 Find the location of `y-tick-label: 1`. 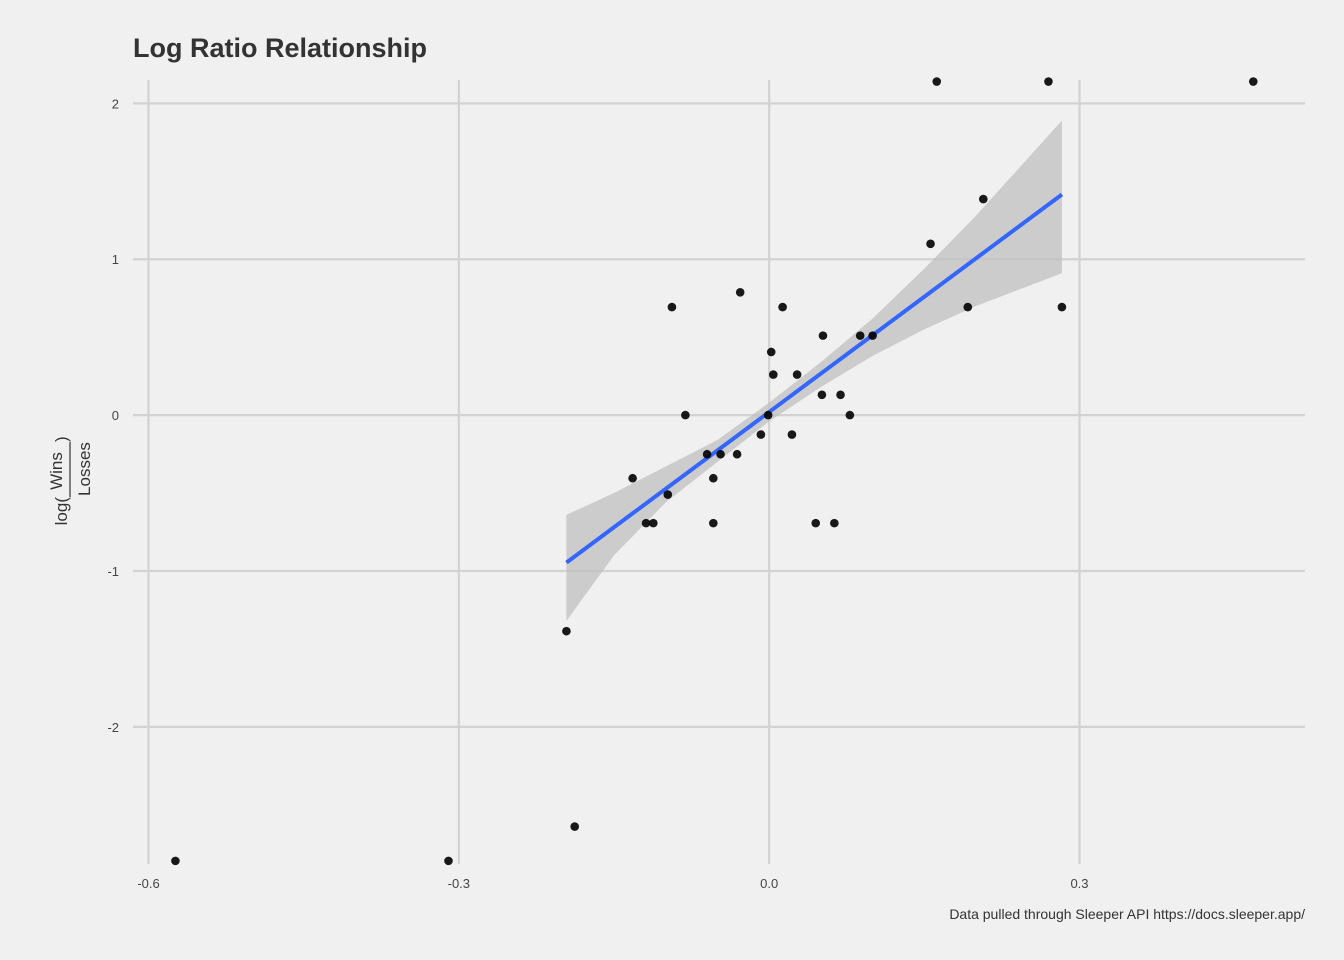

y-tick-label: 1 is located at coordinates (115, 259).